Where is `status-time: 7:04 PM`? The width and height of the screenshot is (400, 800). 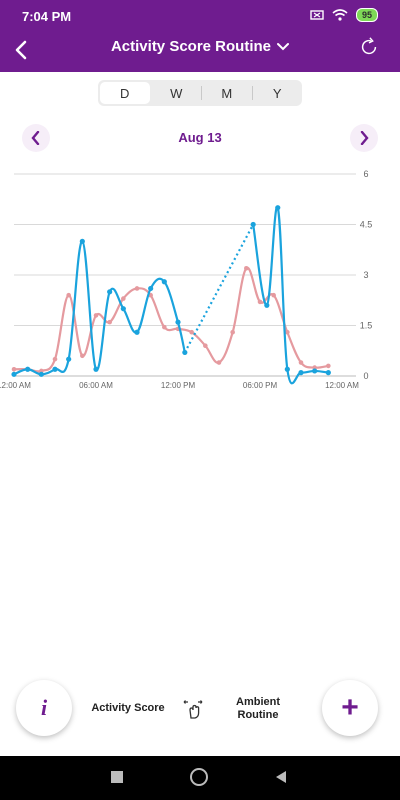
status-time: 7:04 PM is located at coordinates (47, 16).